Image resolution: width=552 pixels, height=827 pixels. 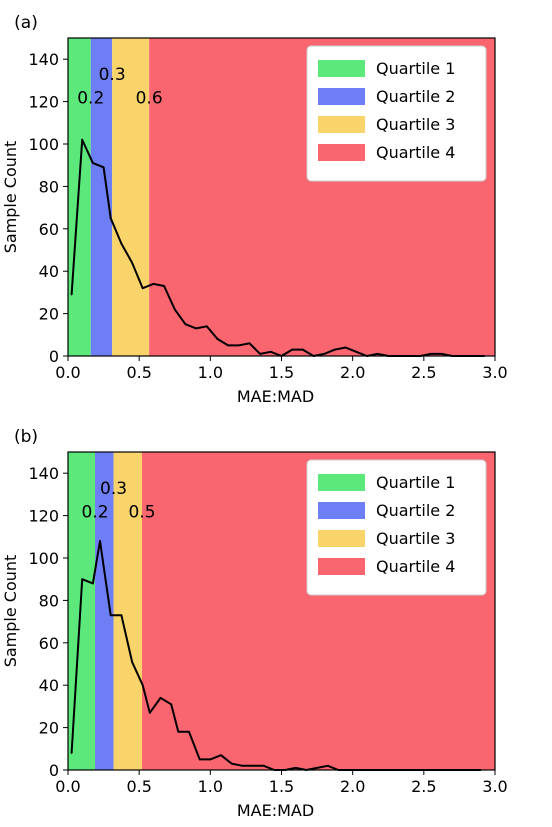 What do you see at coordinates (415, 482) in the screenshot?
I see `legend-label: Quartile 1` at bounding box center [415, 482].